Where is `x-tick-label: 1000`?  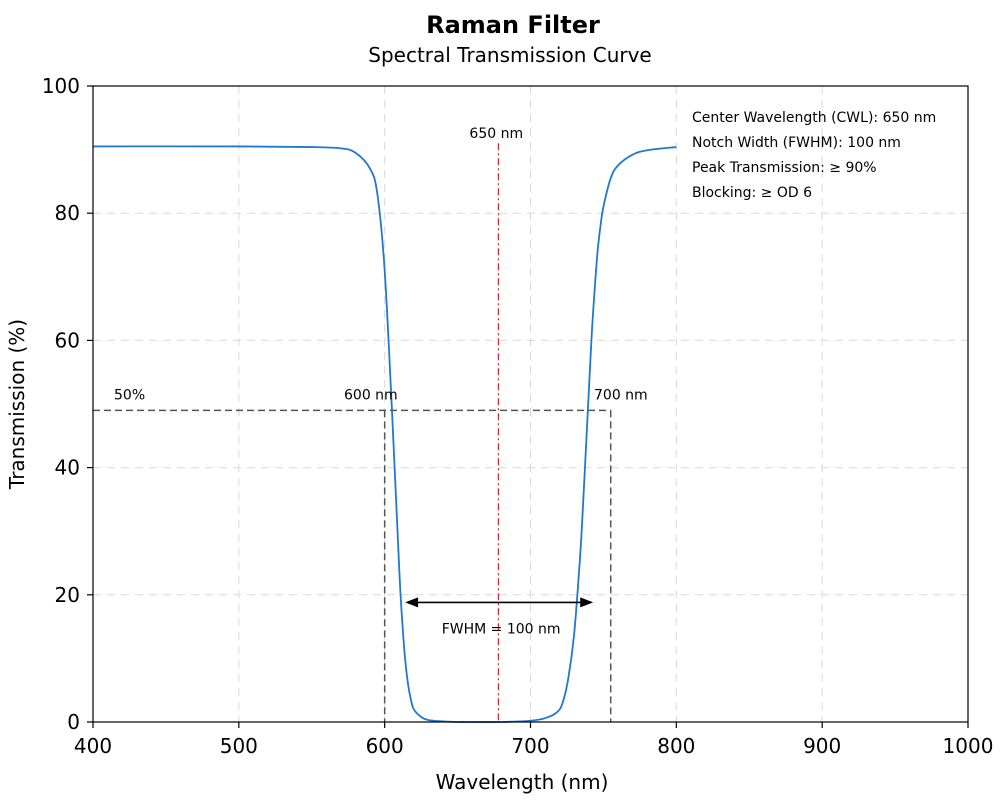
x-tick-label: 1000 is located at coordinates (968, 746).